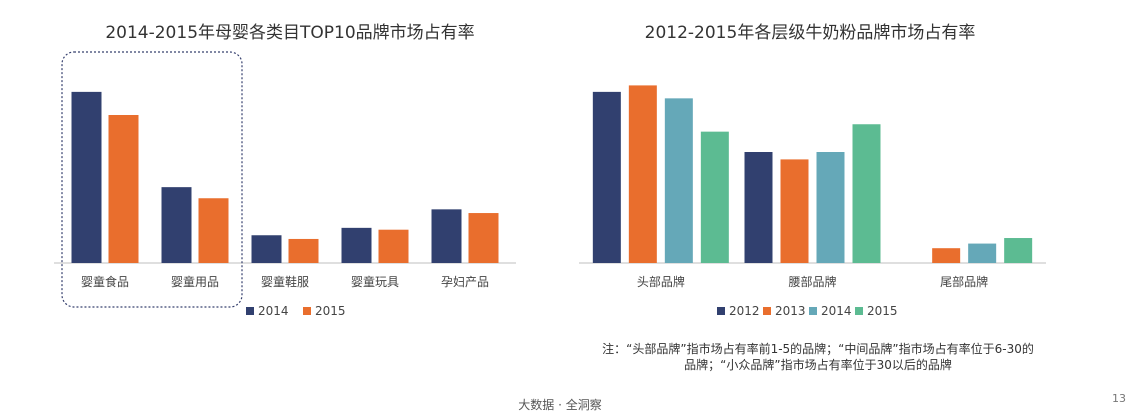 The image size is (1134, 413). Describe the element at coordinates (105, 281) in the screenshot. I see `x-tick-label: 婴童食品` at that location.